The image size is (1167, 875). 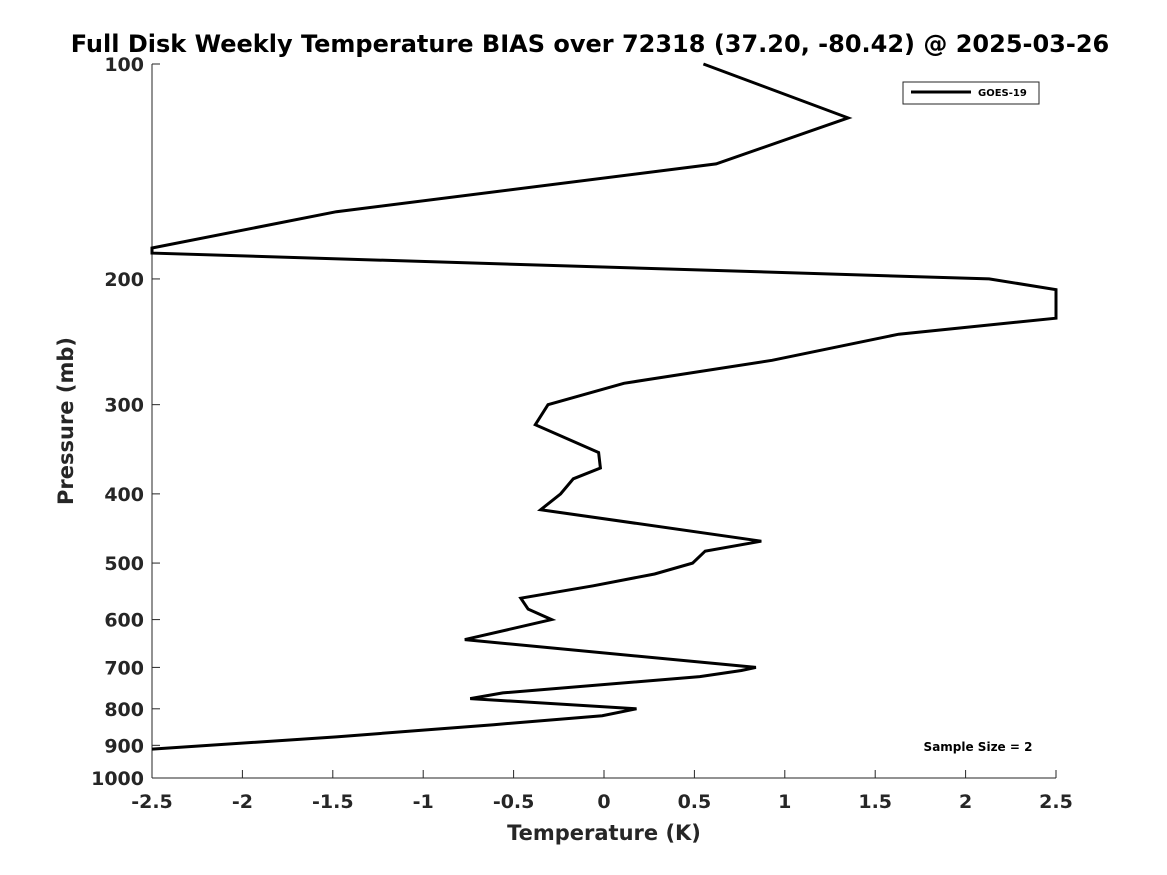 I want to click on sample-size-annotation: Sample Size = 2, so click(x=978, y=747).